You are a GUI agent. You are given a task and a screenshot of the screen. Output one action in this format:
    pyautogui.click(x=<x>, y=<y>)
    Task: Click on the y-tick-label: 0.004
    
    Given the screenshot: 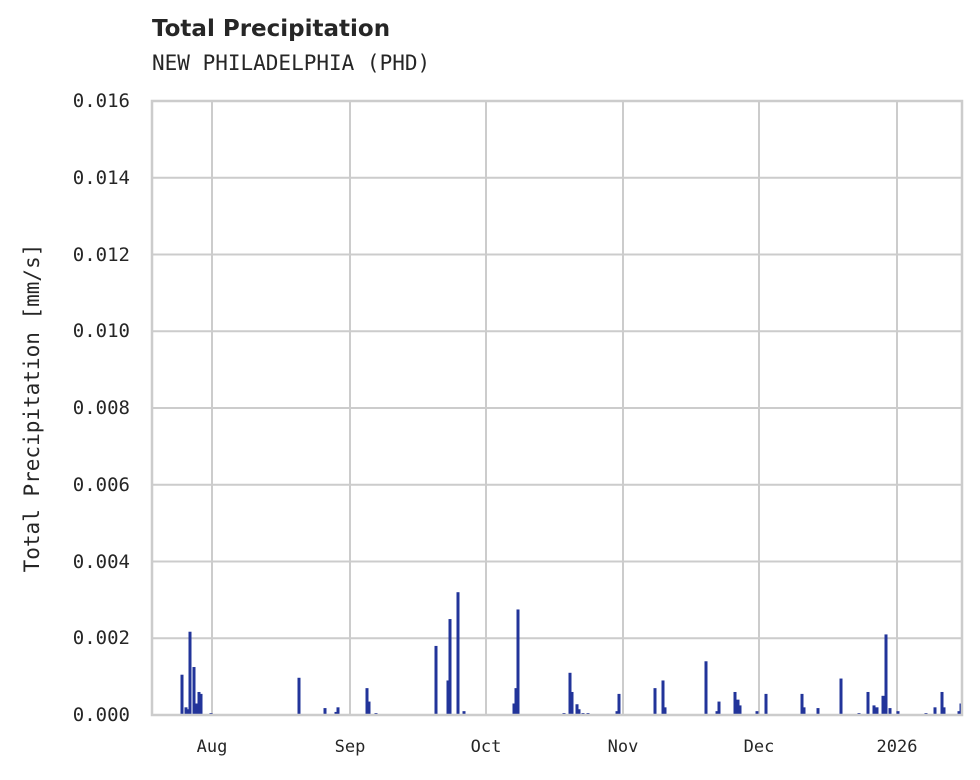 What is the action you would take?
    pyautogui.click(x=101, y=561)
    